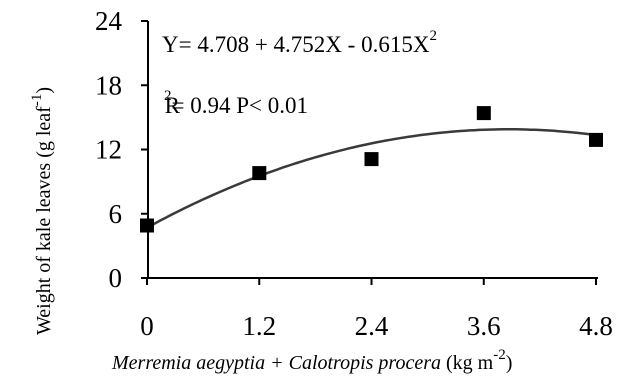 The height and width of the screenshot is (378, 626). Describe the element at coordinates (108, 85) in the screenshot. I see `y-tick-label: 18` at that location.